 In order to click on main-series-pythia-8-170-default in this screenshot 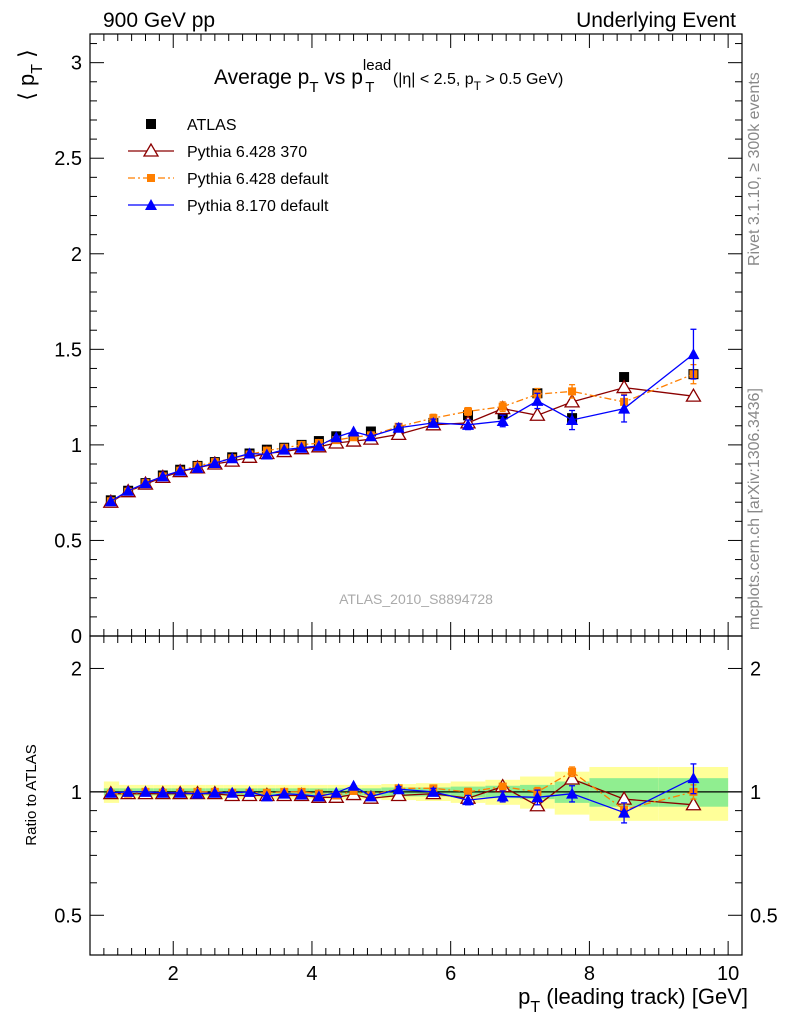, I will do `click(402, 417)`.